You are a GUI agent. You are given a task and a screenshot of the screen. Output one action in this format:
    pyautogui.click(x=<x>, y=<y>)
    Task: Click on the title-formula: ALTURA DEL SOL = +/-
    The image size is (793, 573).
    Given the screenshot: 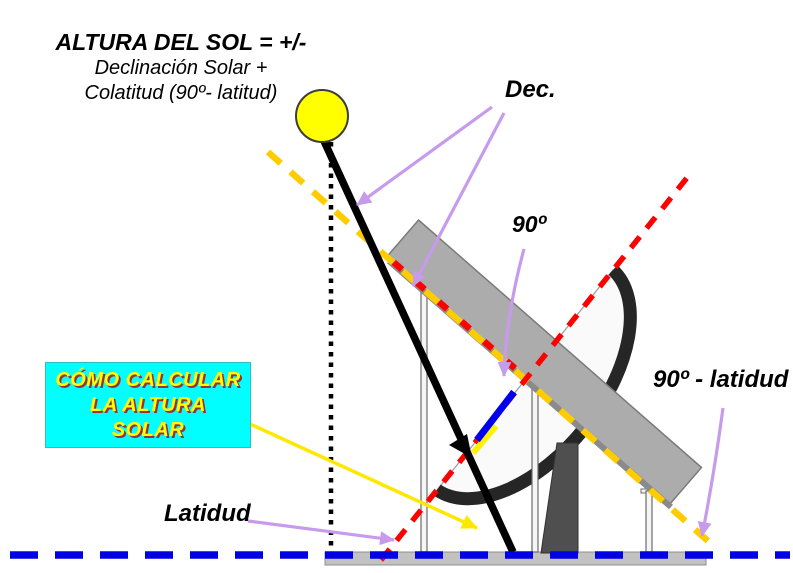 What is the action you would take?
    pyautogui.click(x=181, y=42)
    